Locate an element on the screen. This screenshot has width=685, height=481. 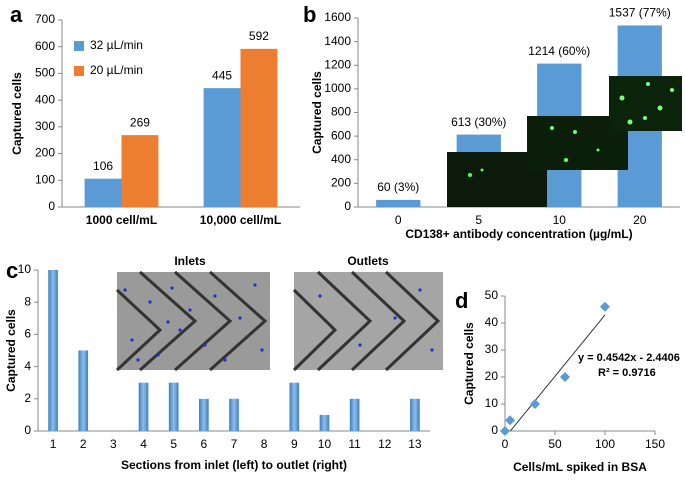
micrograph is located at coordinates (645, 103).